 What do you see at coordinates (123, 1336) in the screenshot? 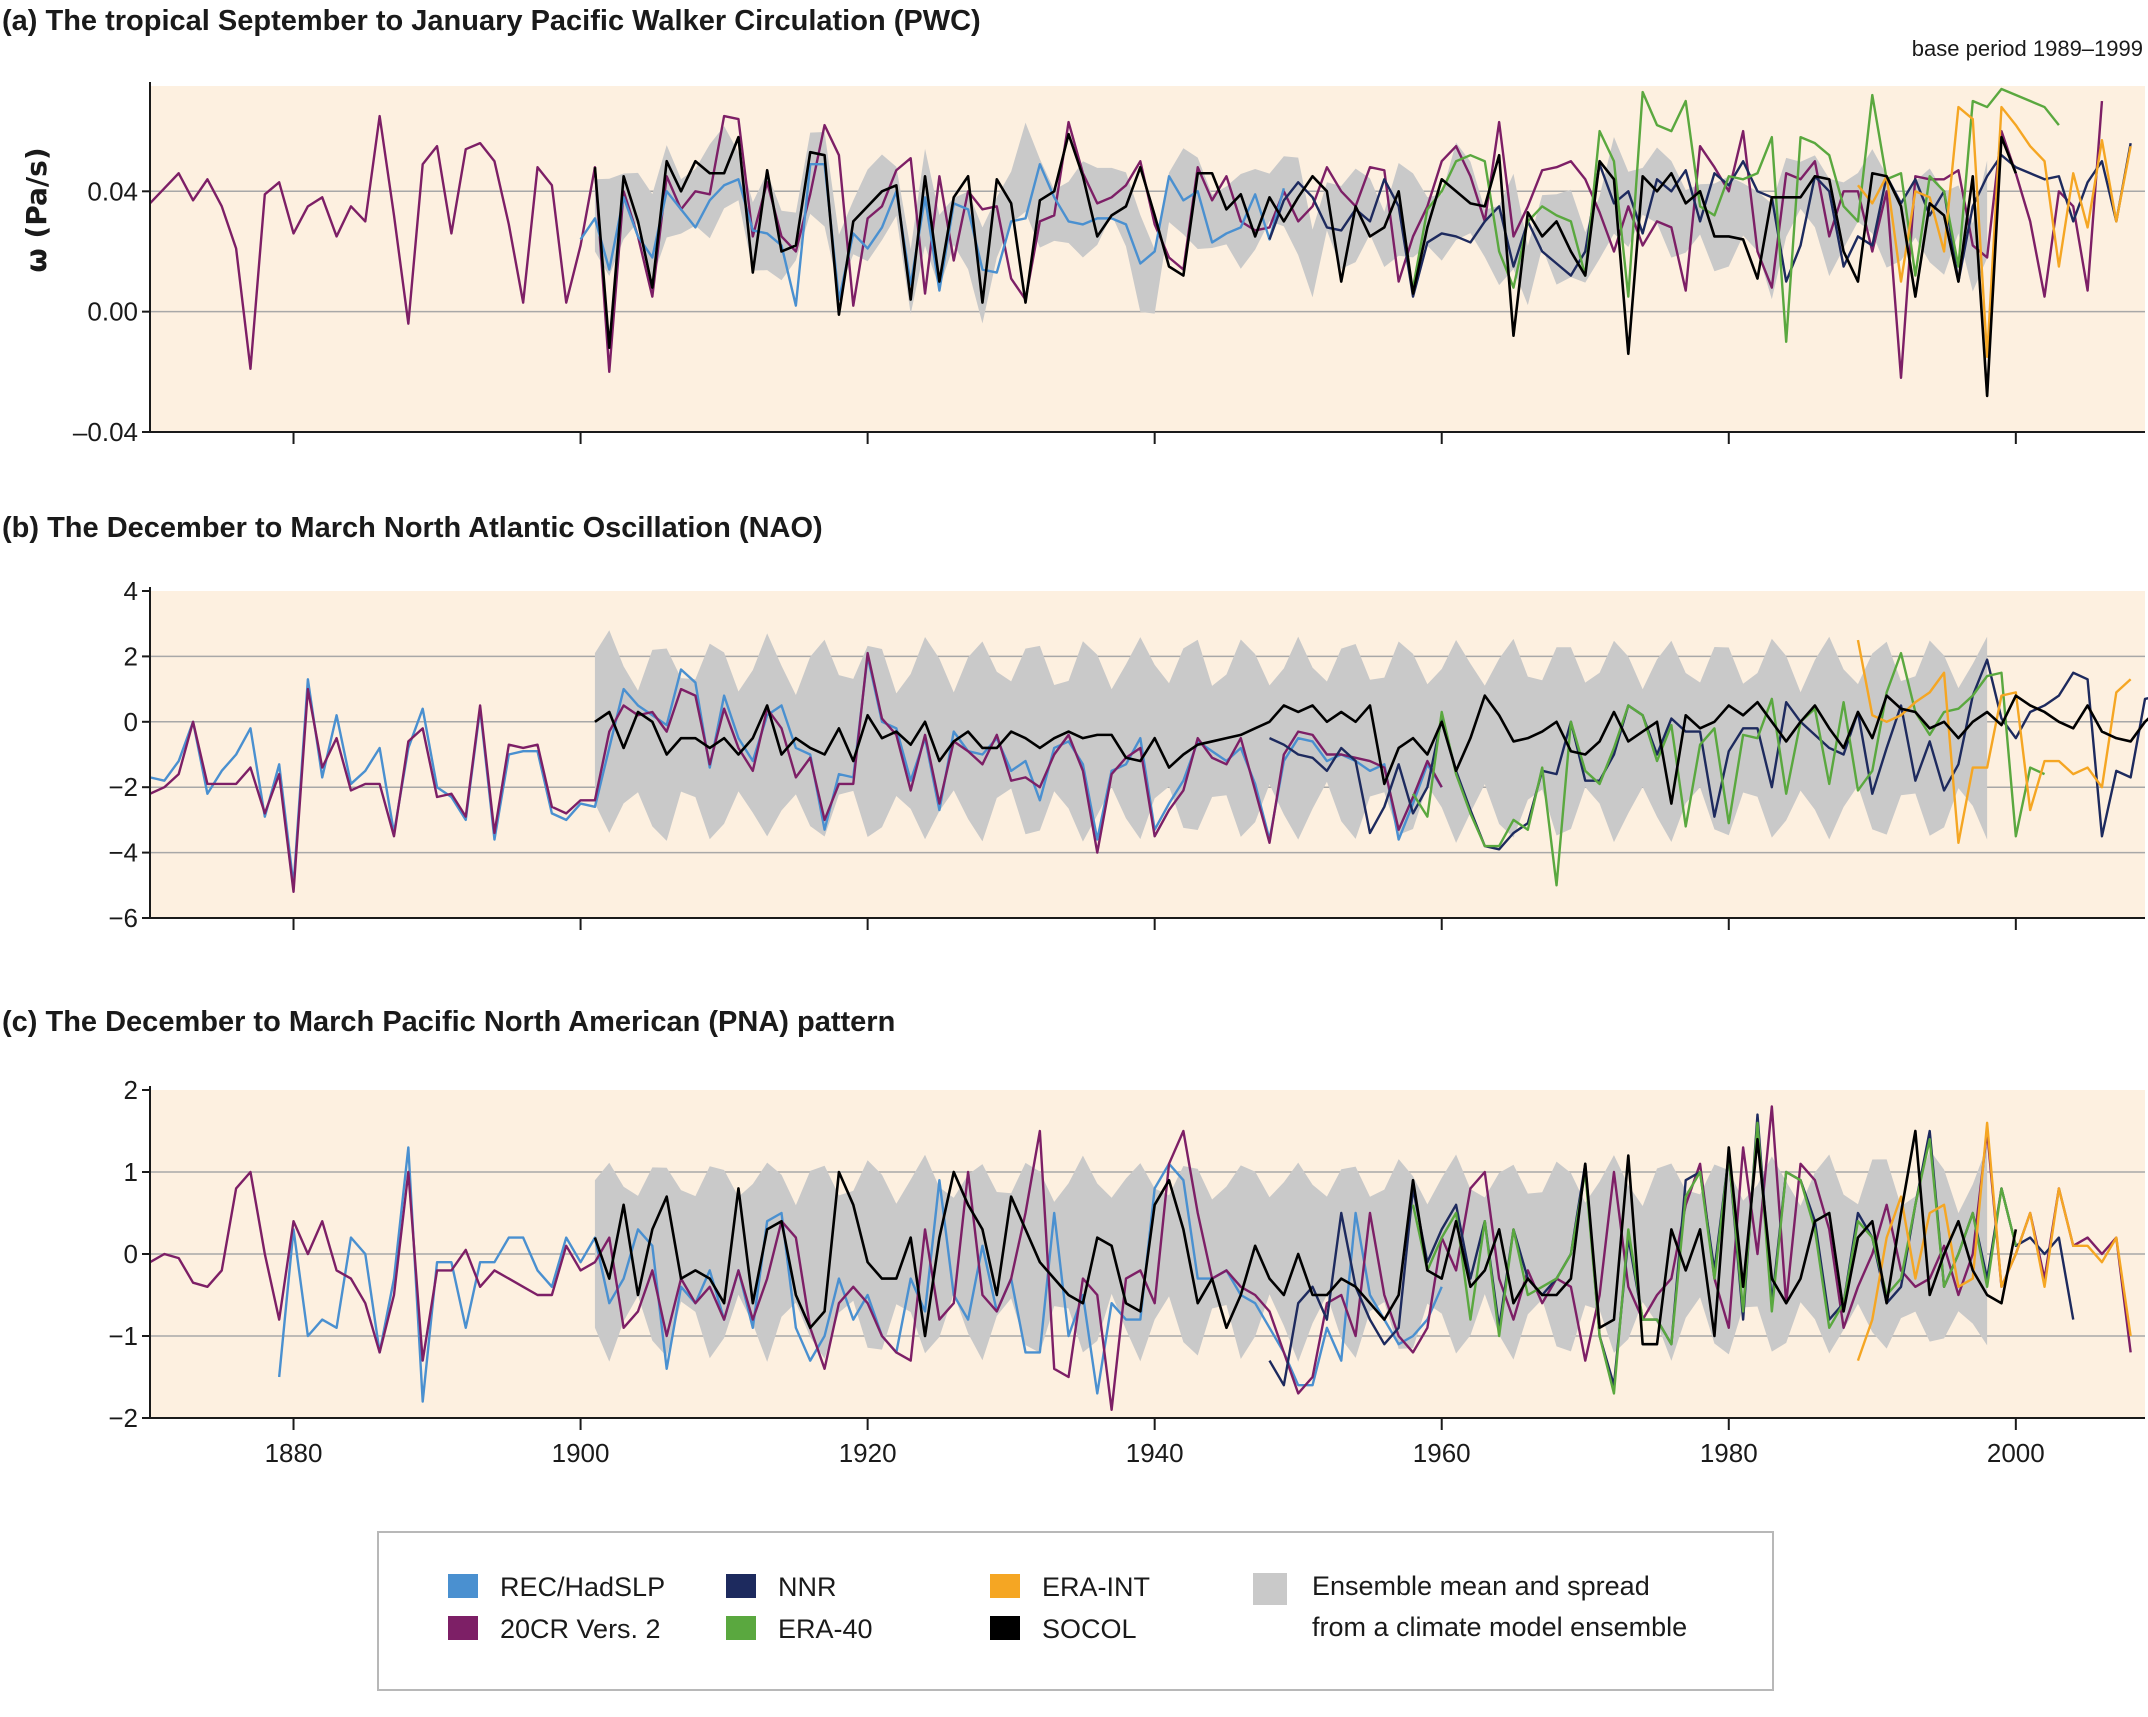
I see `y-tick-label: −1` at bounding box center [123, 1336].